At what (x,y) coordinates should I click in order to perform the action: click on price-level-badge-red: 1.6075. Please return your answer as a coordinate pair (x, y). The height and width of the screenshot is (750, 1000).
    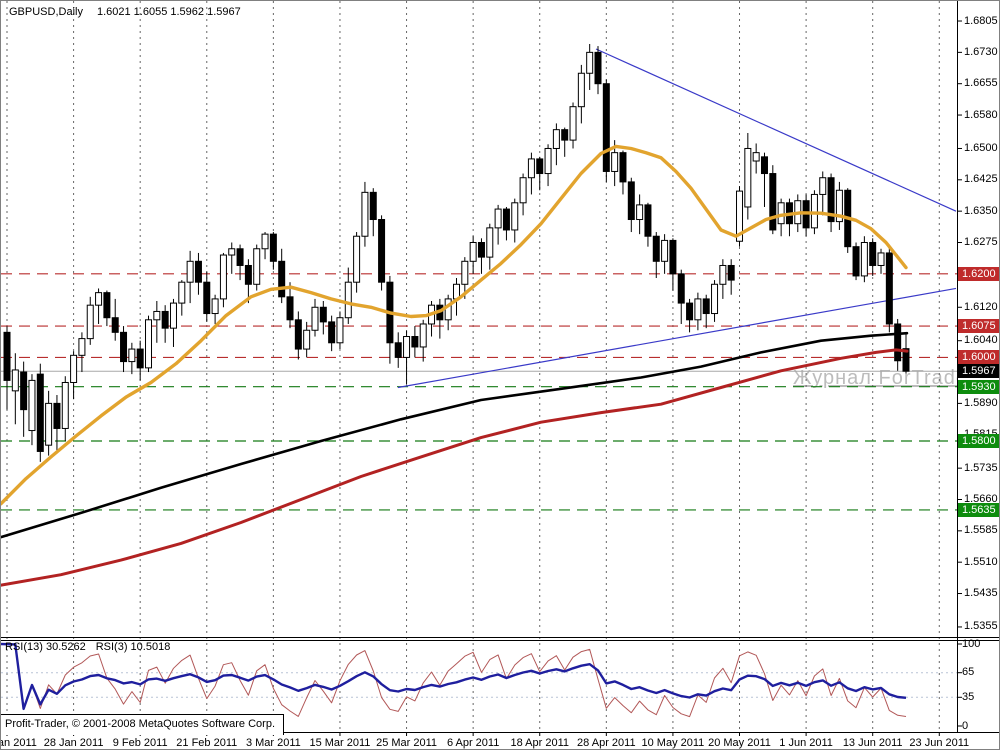
    Looking at the image, I should click on (978, 326).